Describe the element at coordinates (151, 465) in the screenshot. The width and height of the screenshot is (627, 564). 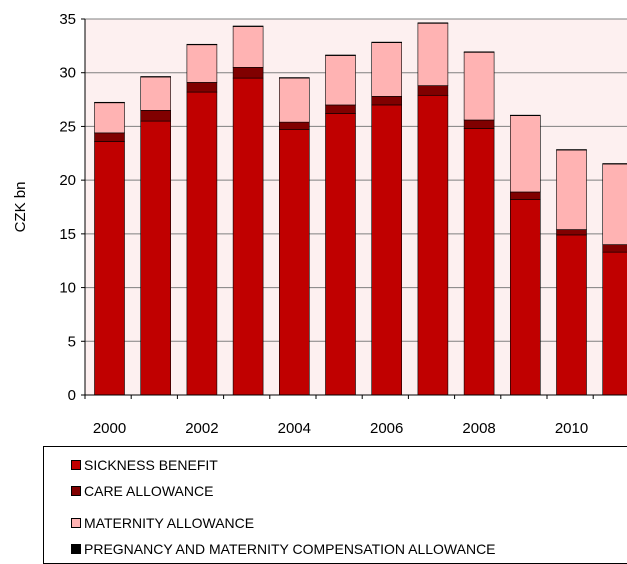
I see `legend-label: SICKNESS BENEFIT` at that location.